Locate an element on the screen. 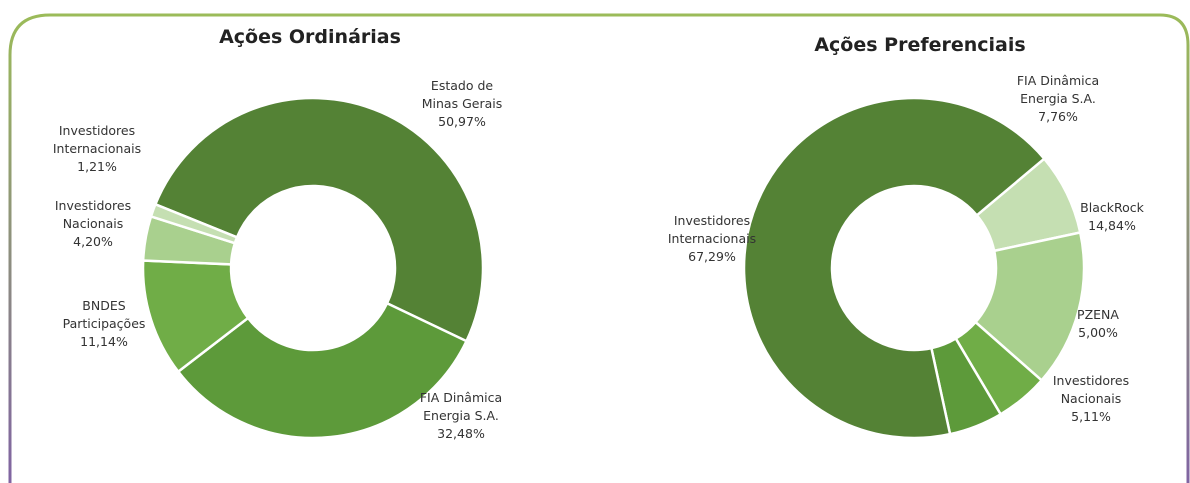 This screenshot has width=1190, height=483. data-label-ordinarias-investidores-nacionais: Investidores Nacionais 4,20% is located at coordinates (93, 223).